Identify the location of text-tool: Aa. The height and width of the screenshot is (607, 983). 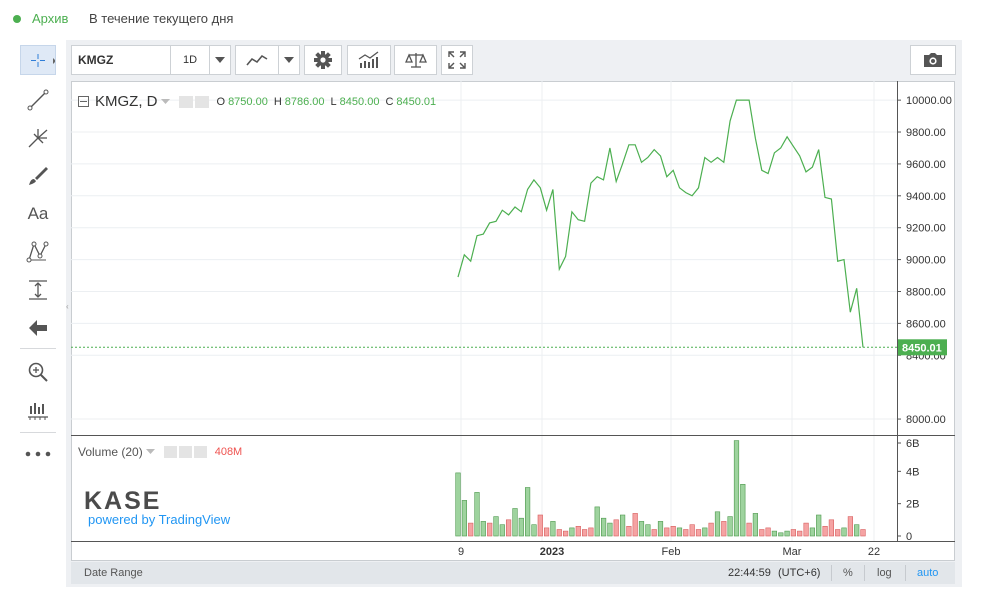
(38, 214).